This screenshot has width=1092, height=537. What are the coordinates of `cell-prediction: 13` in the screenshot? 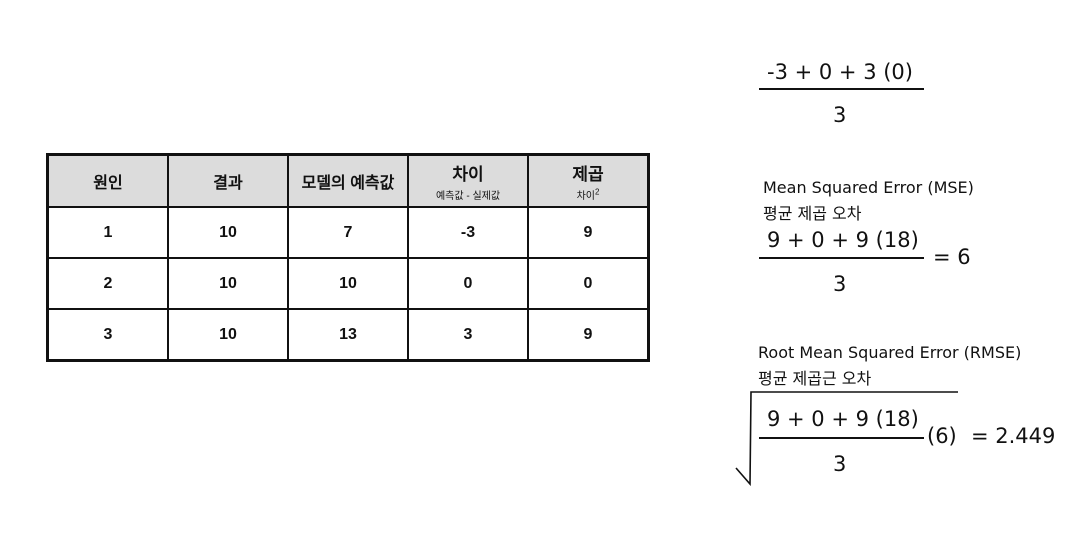 It's located at (348, 335).